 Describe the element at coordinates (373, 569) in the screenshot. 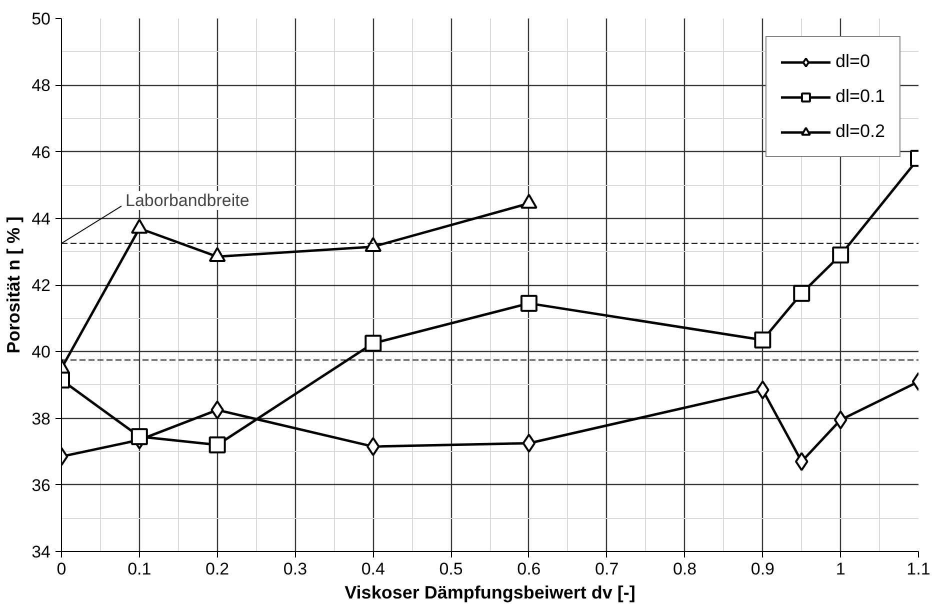

I see `x-tick-label: 0.4` at that location.